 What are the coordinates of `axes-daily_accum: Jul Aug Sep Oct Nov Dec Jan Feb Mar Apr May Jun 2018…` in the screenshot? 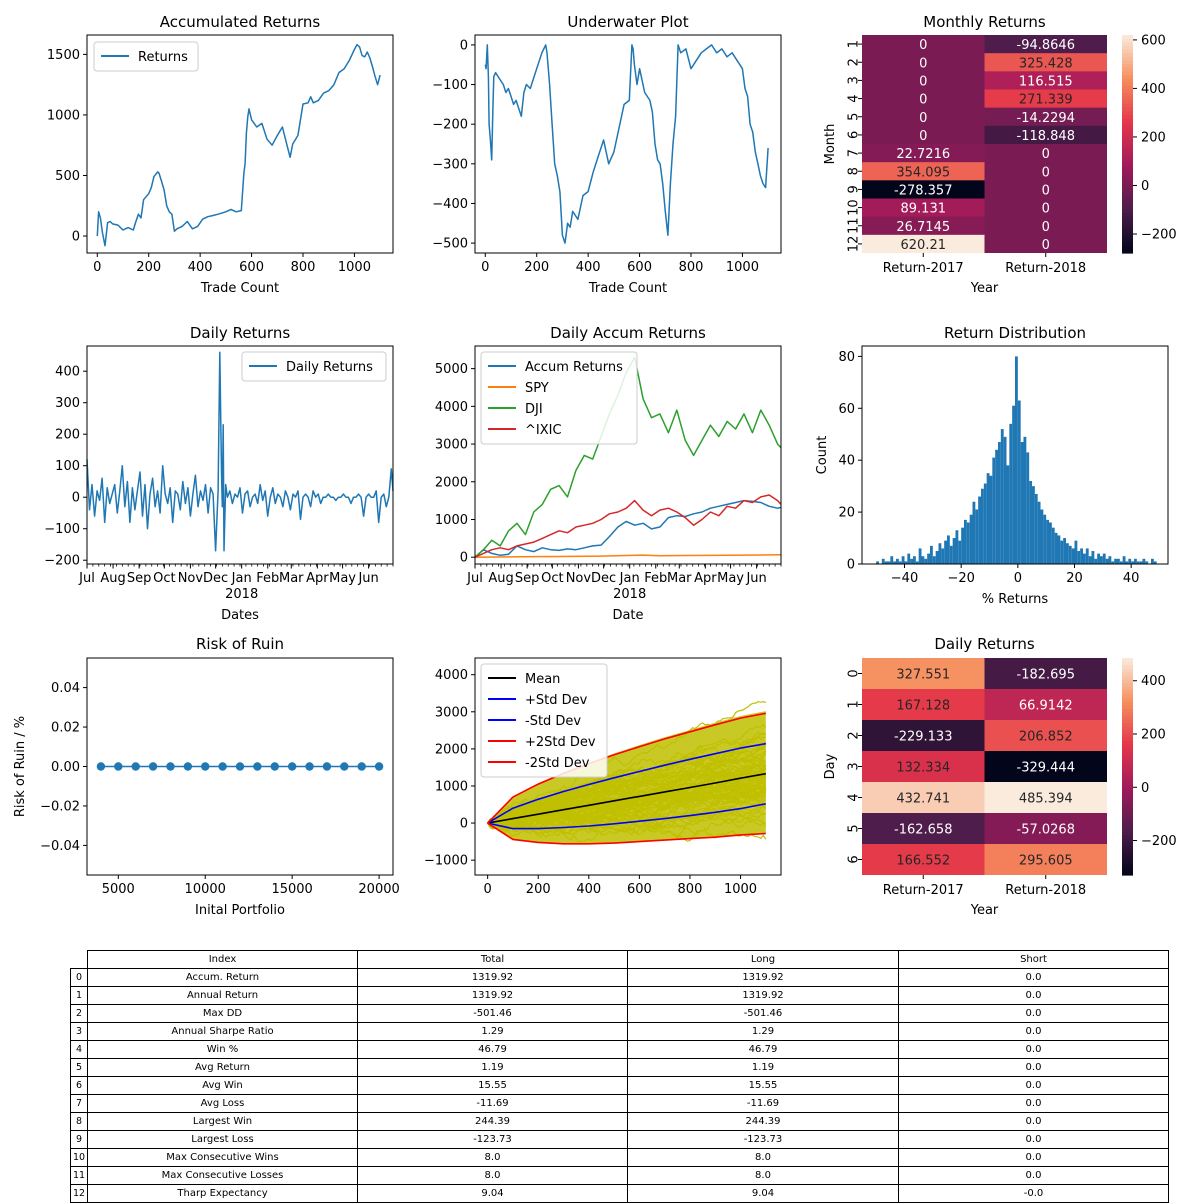 It's located at (608, 473).